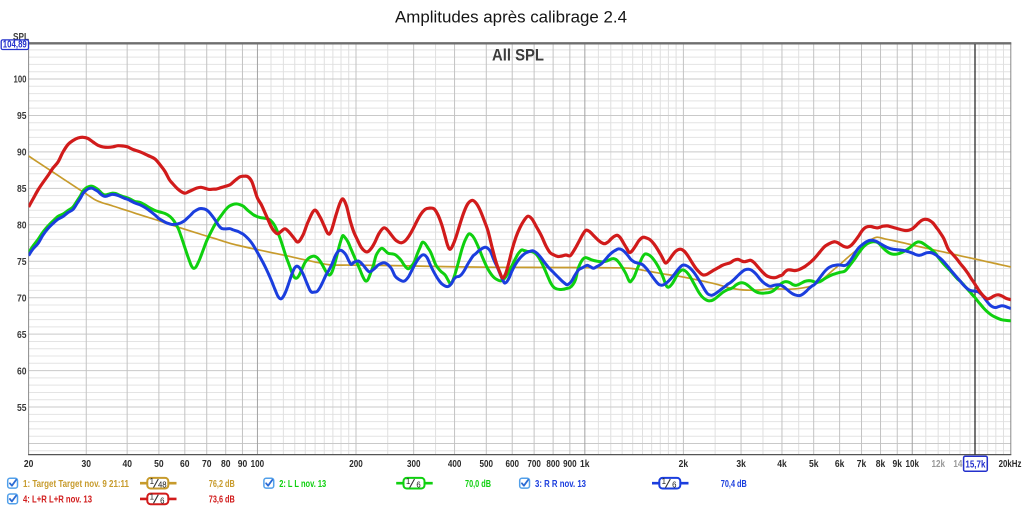  Describe the element at coordinates (814, 464) in the screenshot. I see `svg-text: 5k` at that location.